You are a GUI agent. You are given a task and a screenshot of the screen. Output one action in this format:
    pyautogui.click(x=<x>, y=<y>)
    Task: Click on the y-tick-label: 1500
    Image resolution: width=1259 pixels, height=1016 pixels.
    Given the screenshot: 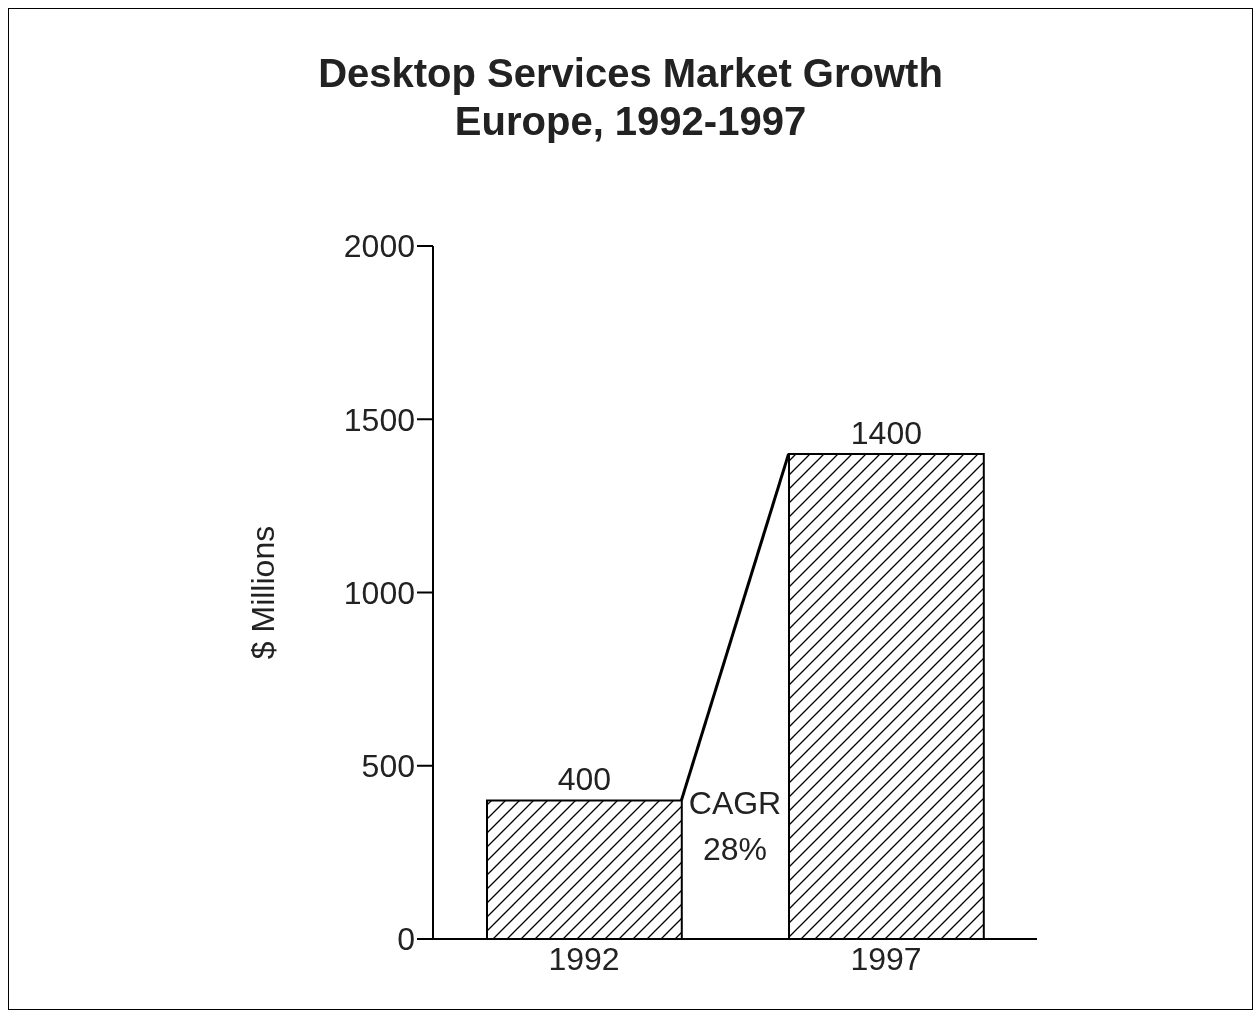 What is the action you would take?
    pyautogui.click(x=379, y=419)
    